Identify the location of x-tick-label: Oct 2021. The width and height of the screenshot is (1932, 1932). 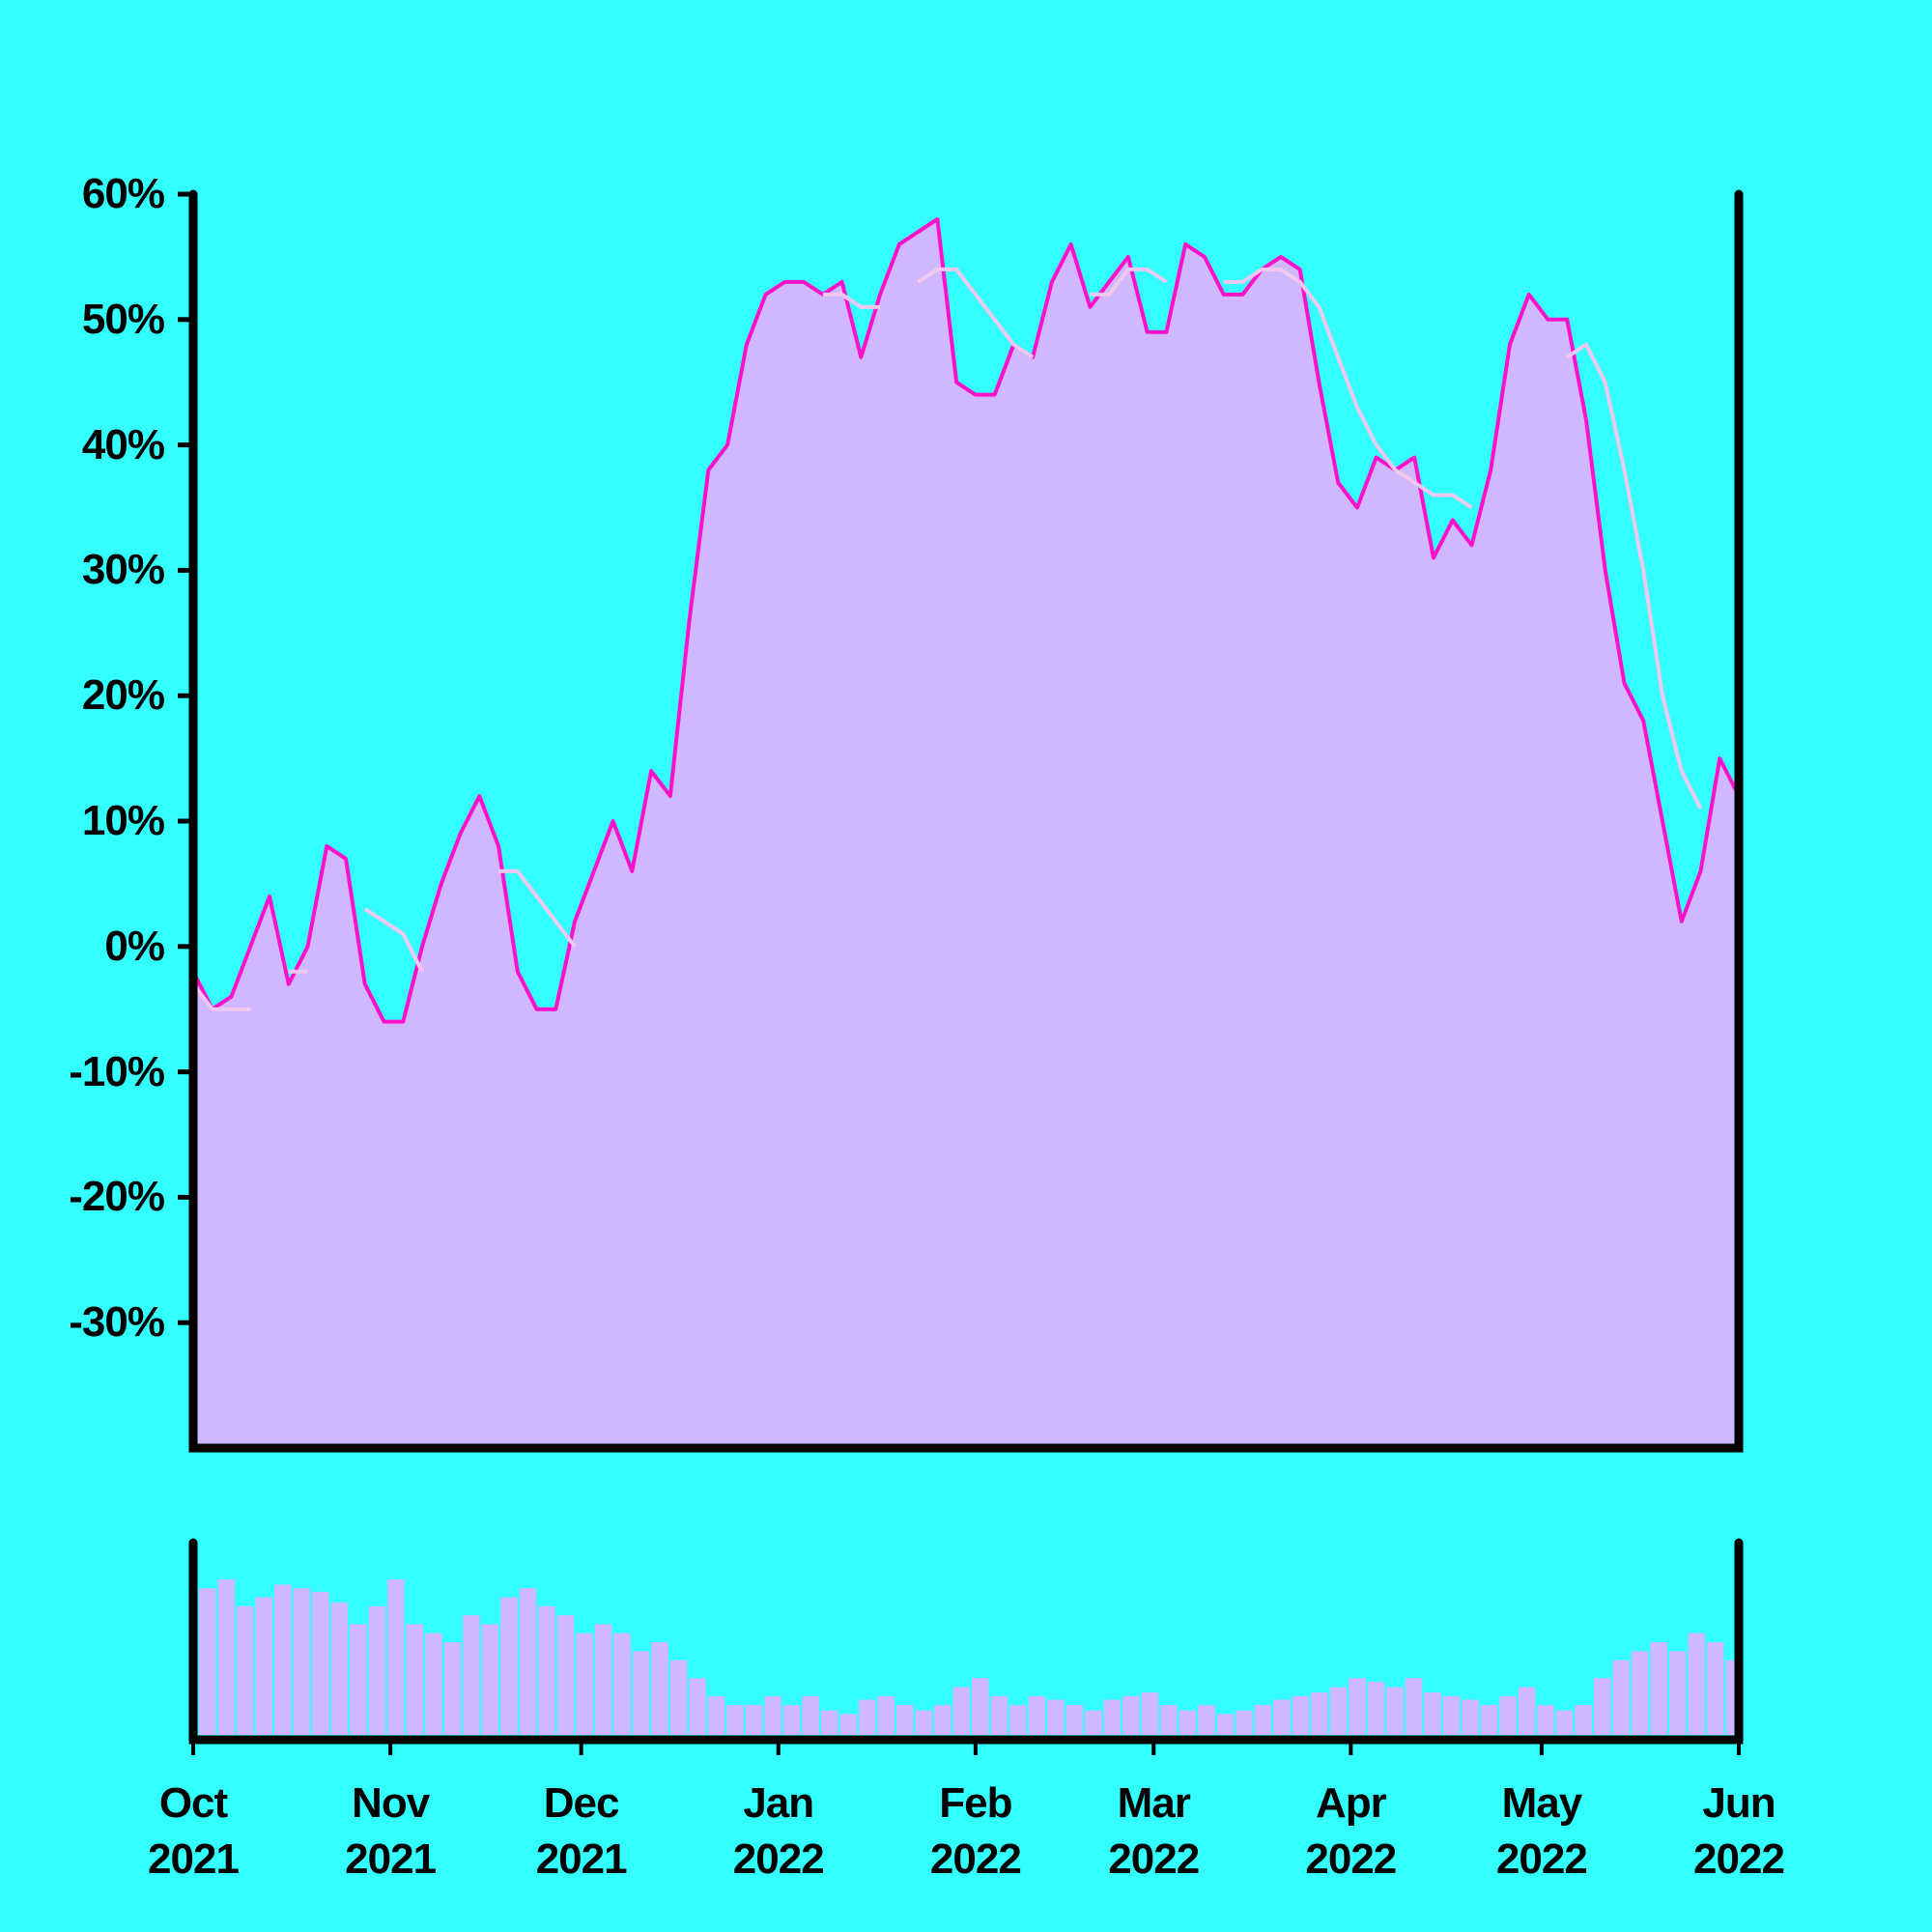
(194, 1831).